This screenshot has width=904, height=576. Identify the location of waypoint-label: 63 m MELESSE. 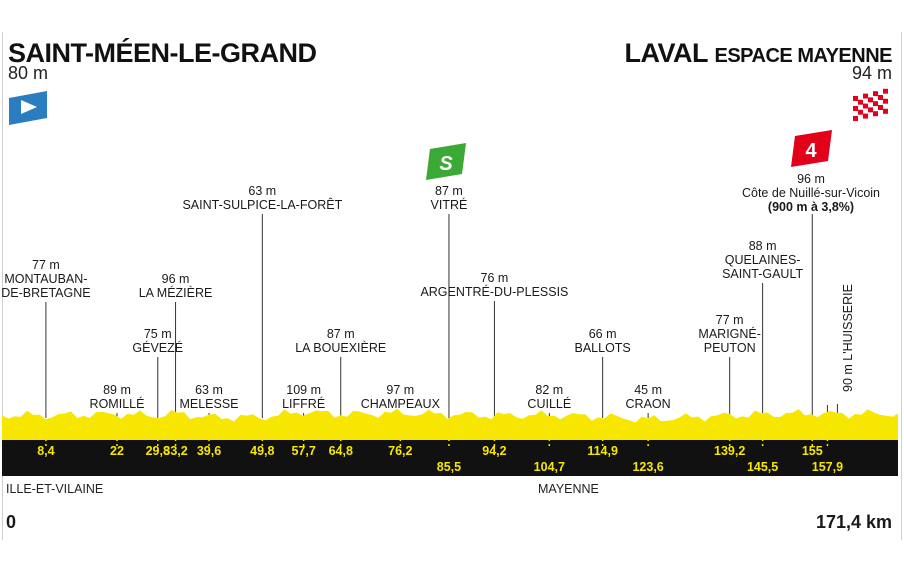
(208, 397).